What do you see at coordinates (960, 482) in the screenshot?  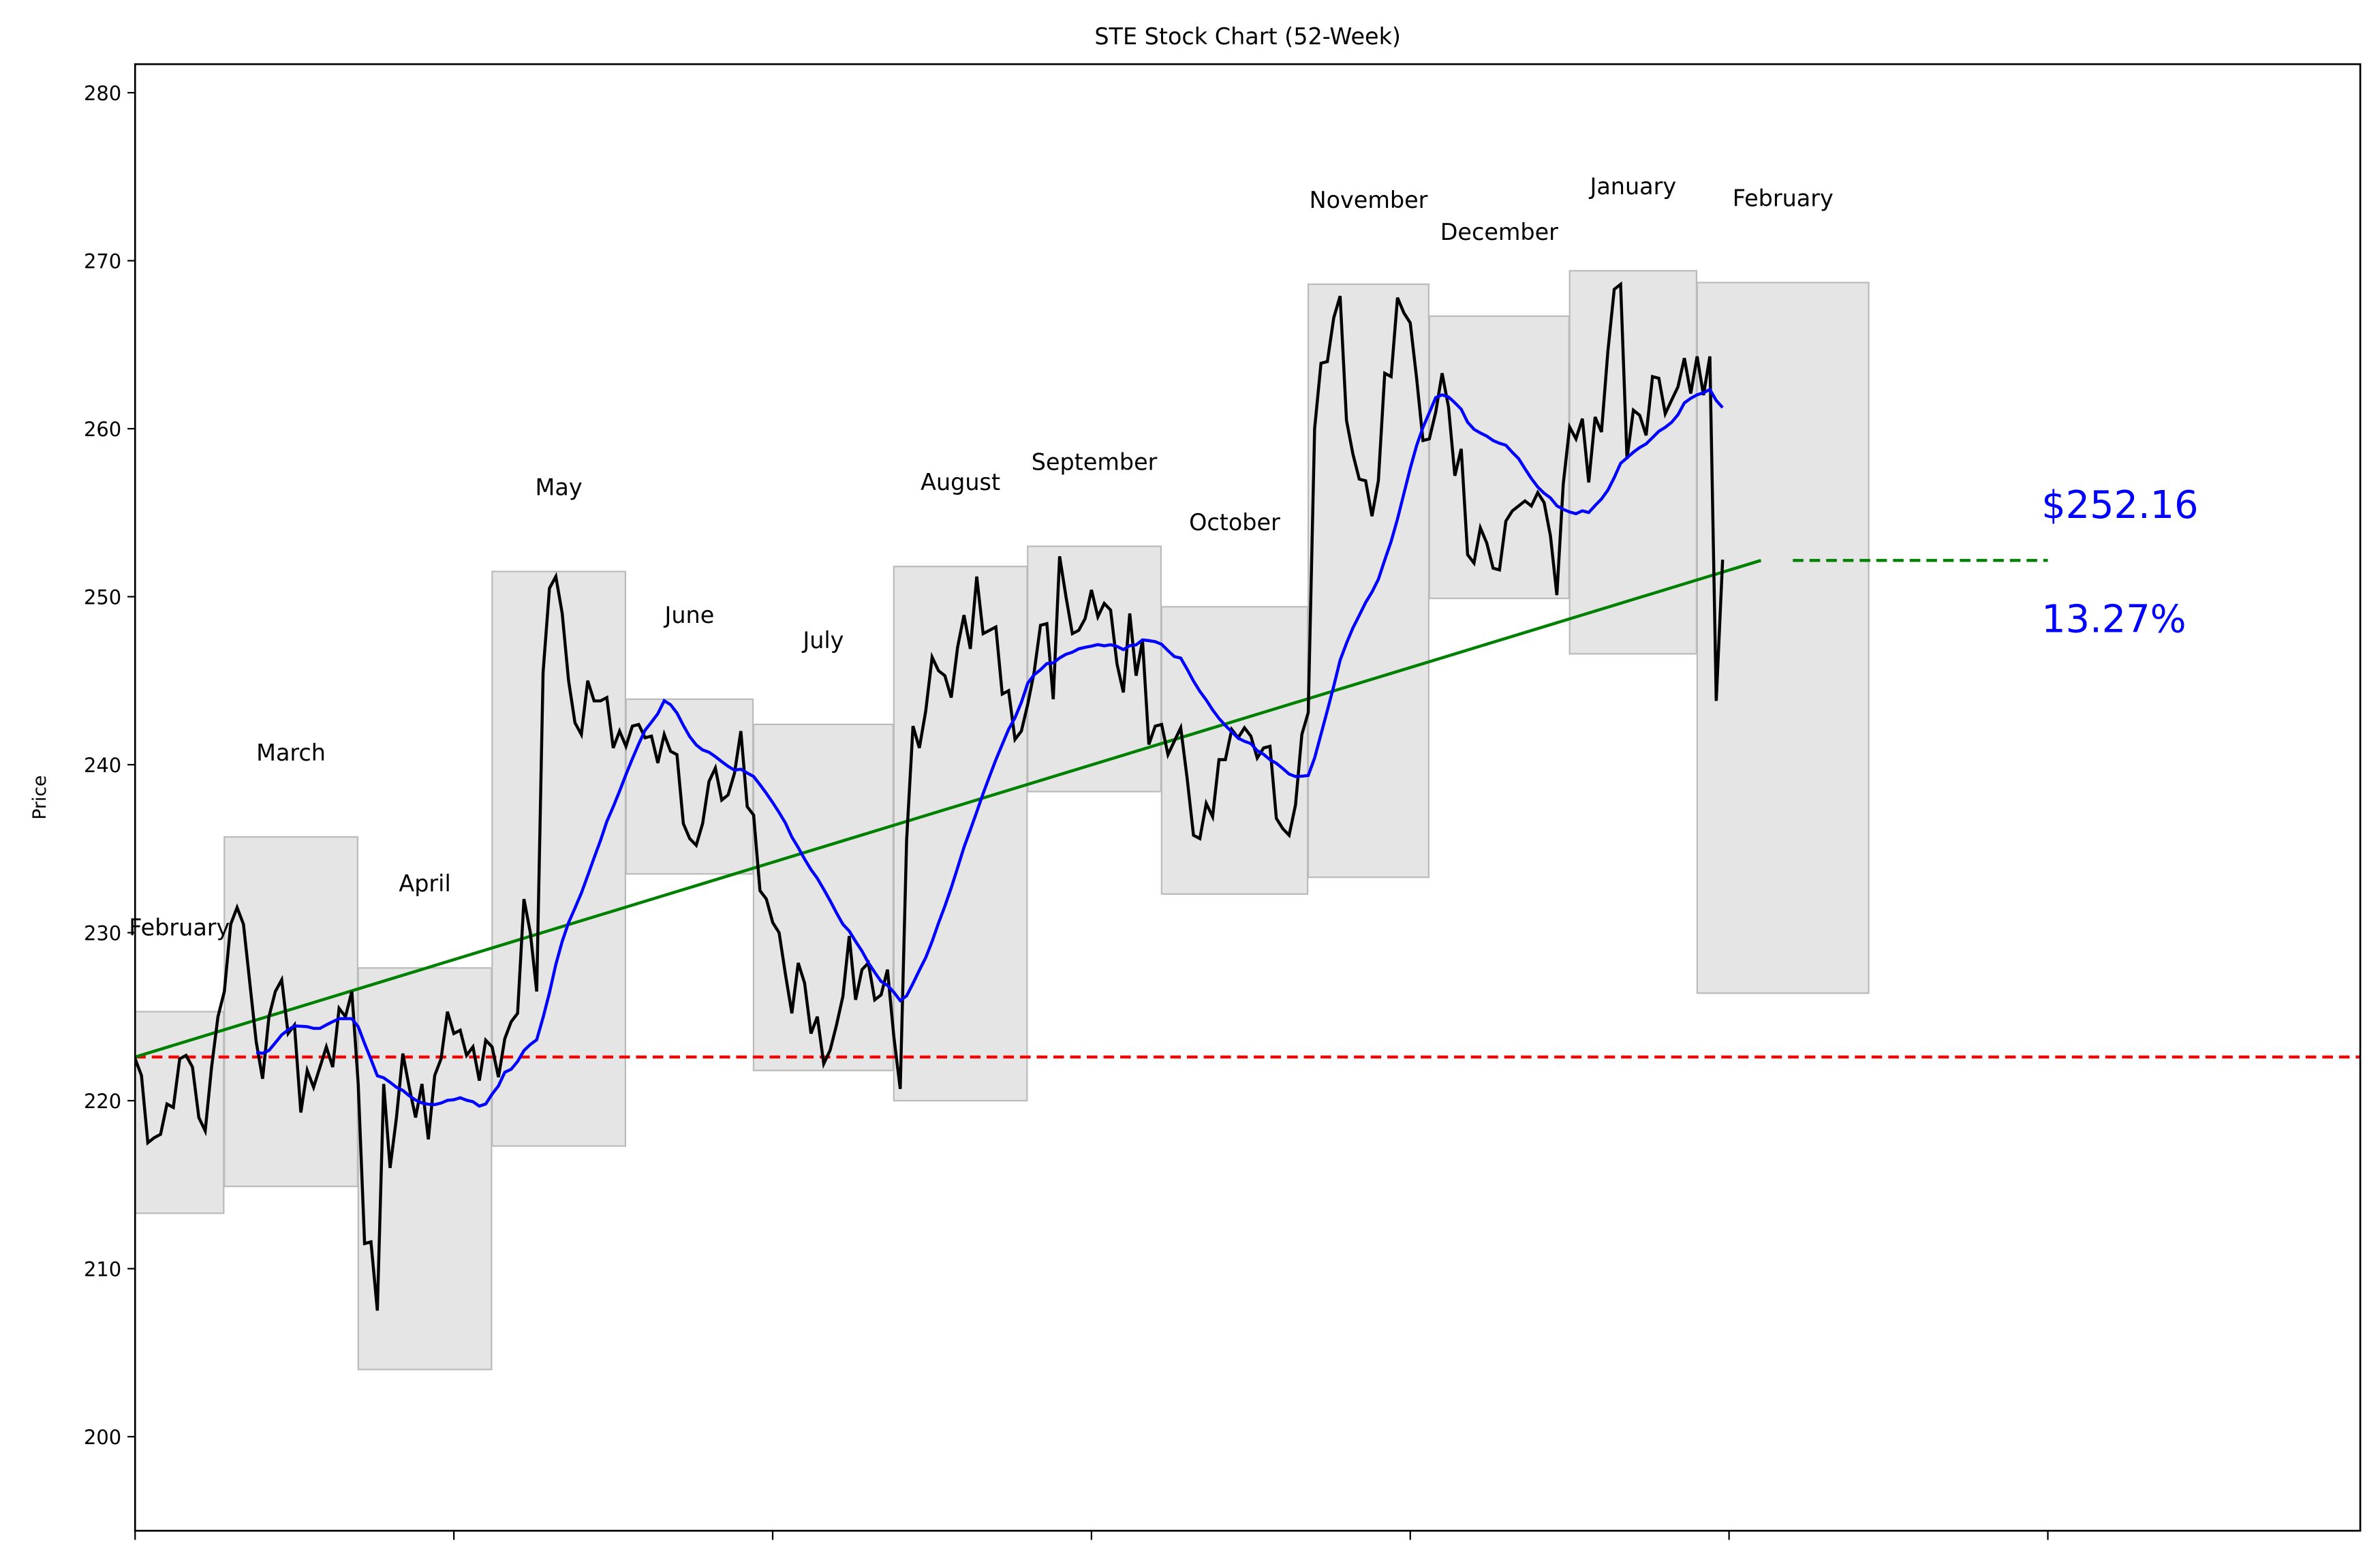 I see `month-label: August` at bounding box center [960, 482].